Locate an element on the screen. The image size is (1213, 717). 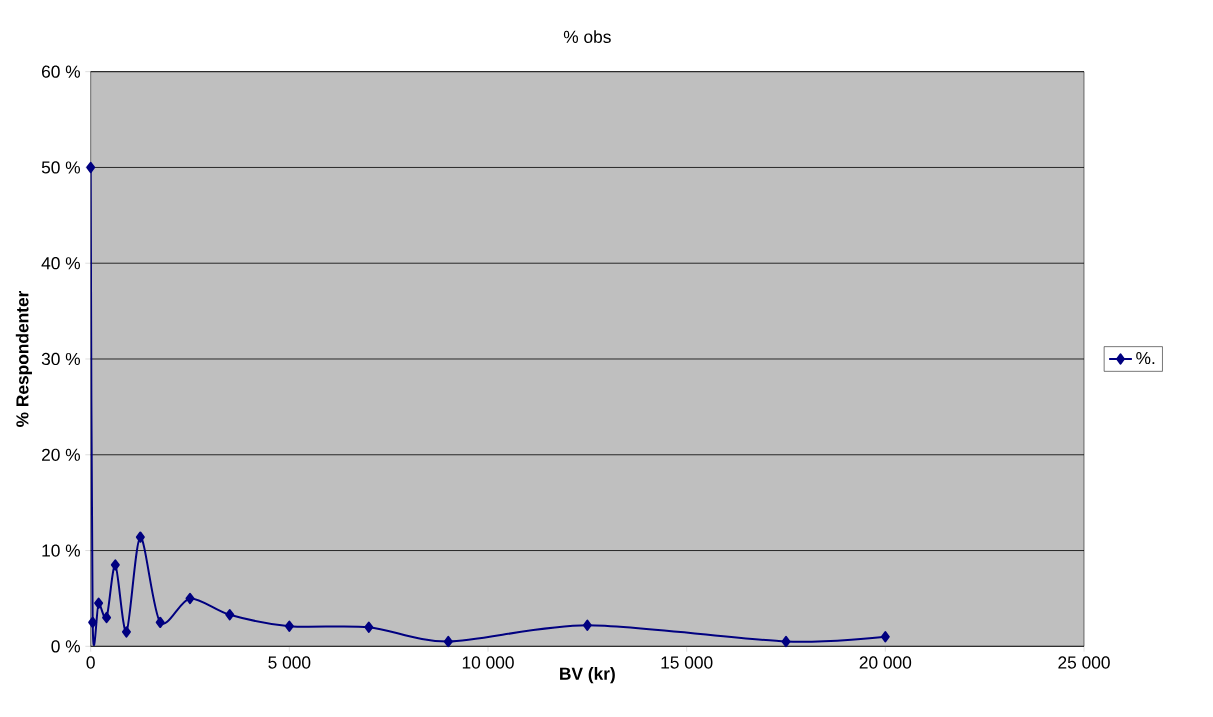
x-tick-label: 25 000 is located at coordinates (1084, 662).